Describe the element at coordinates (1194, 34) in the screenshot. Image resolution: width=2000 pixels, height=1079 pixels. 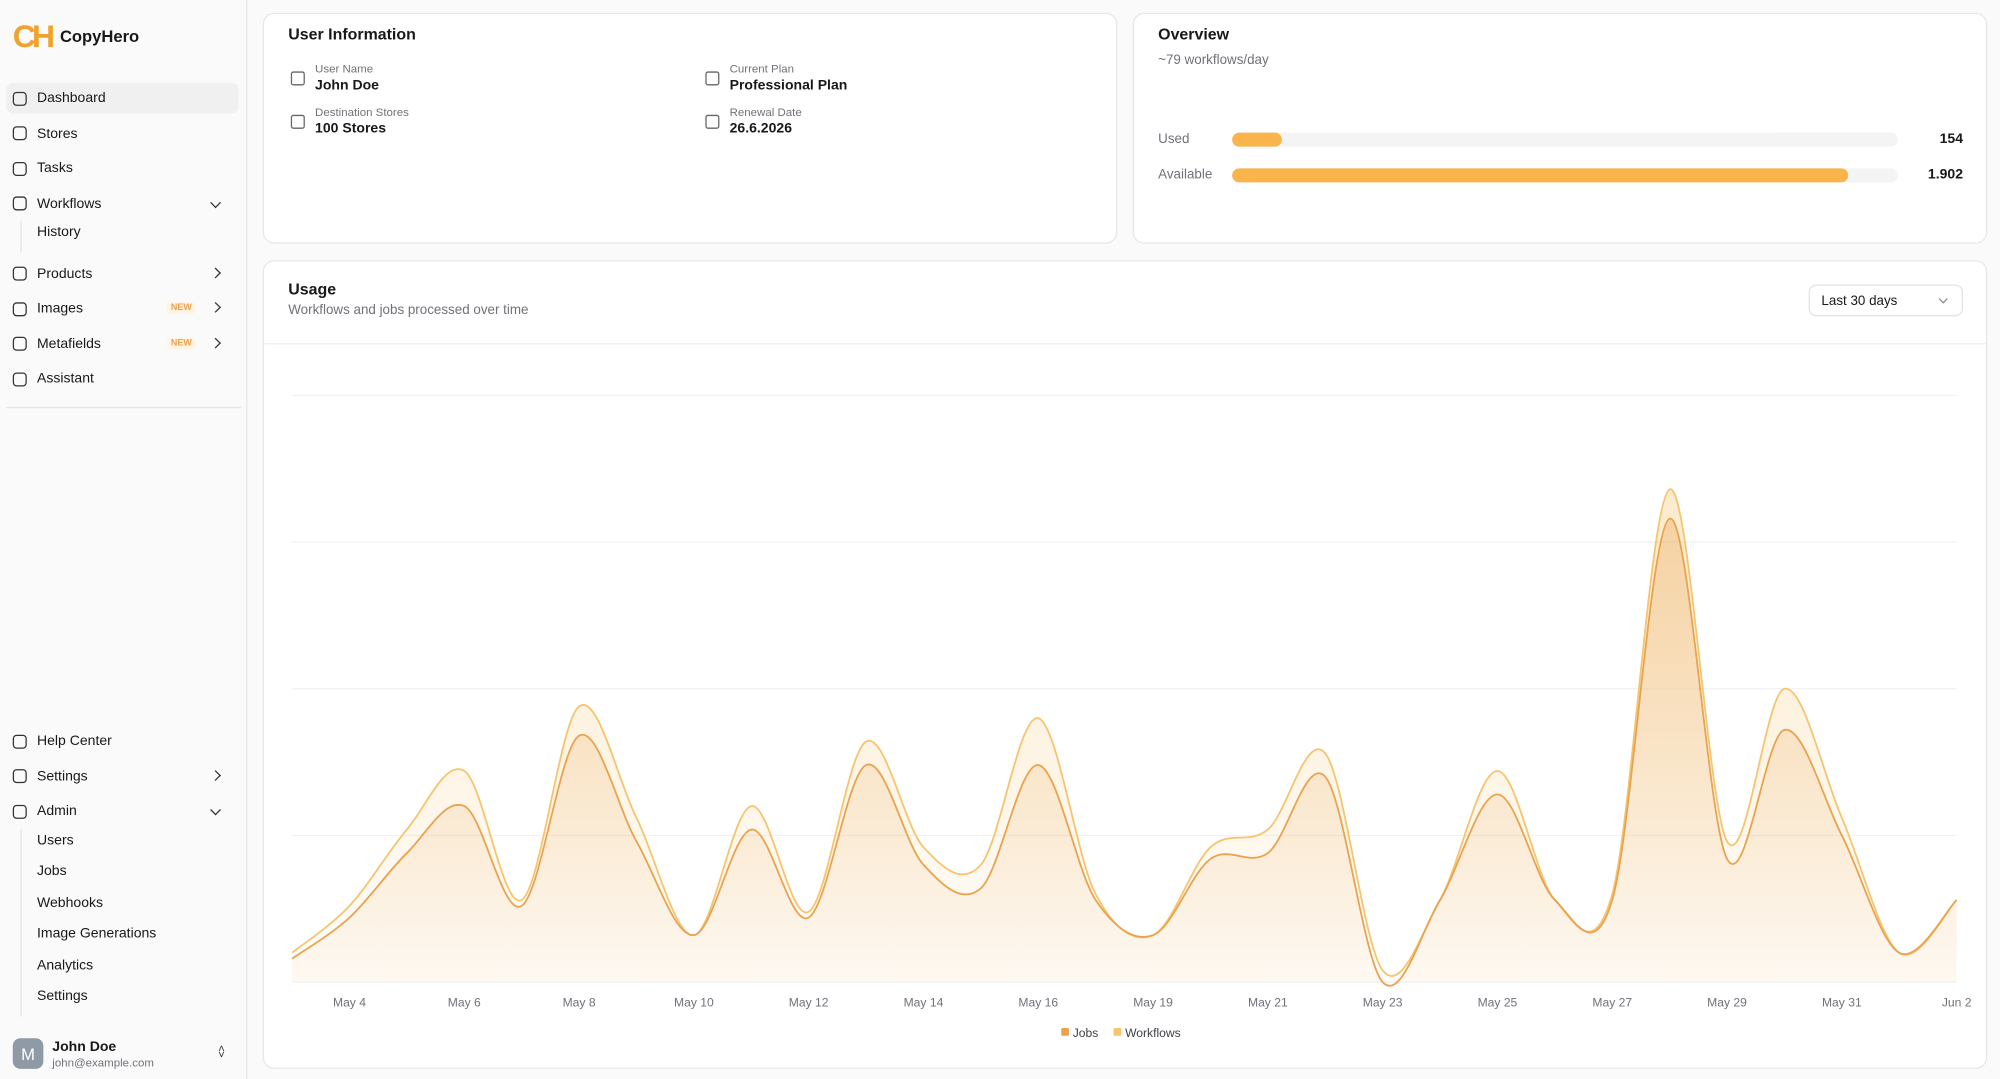
I see `card-title: Overview` at that location.